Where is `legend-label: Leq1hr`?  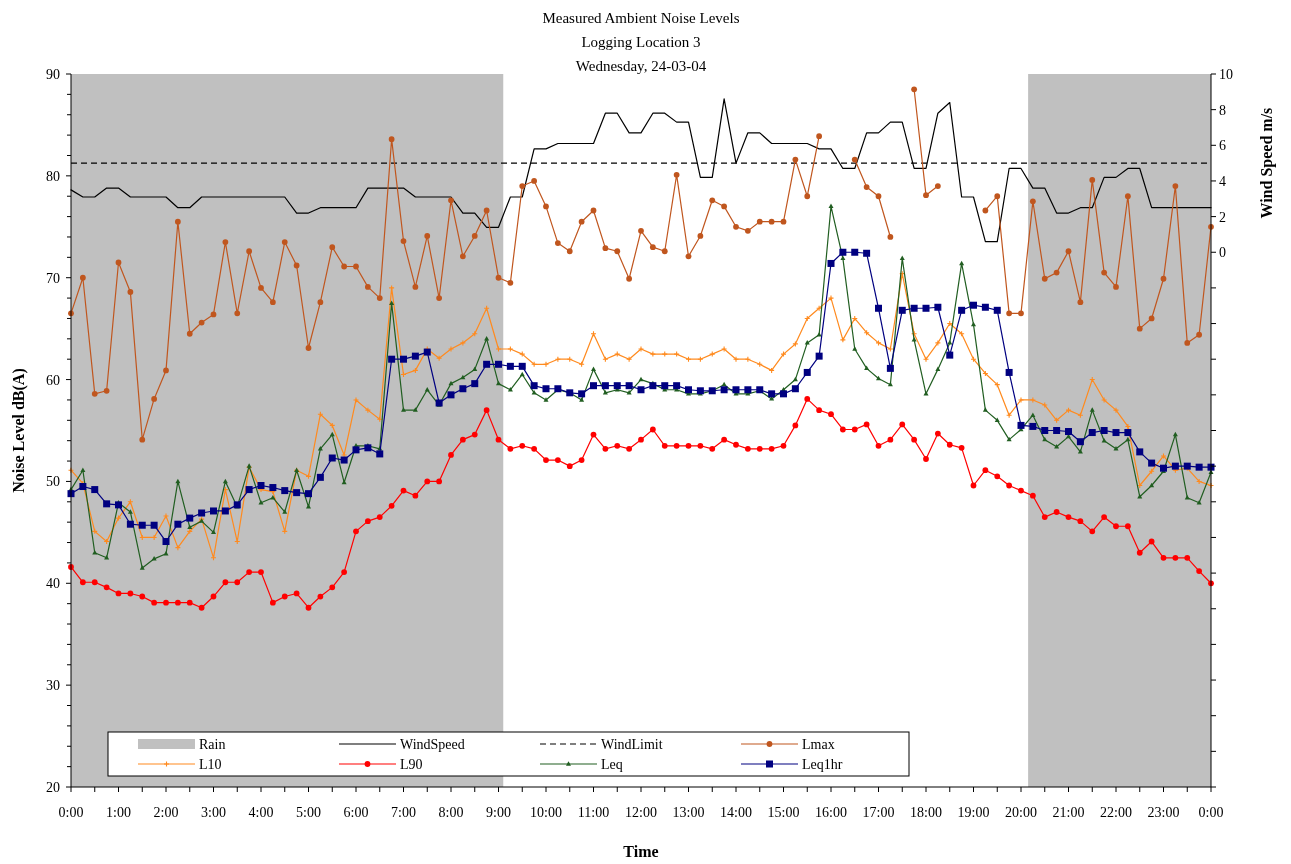 legend-label: Leq1hr is located at coordinates (822, 764).